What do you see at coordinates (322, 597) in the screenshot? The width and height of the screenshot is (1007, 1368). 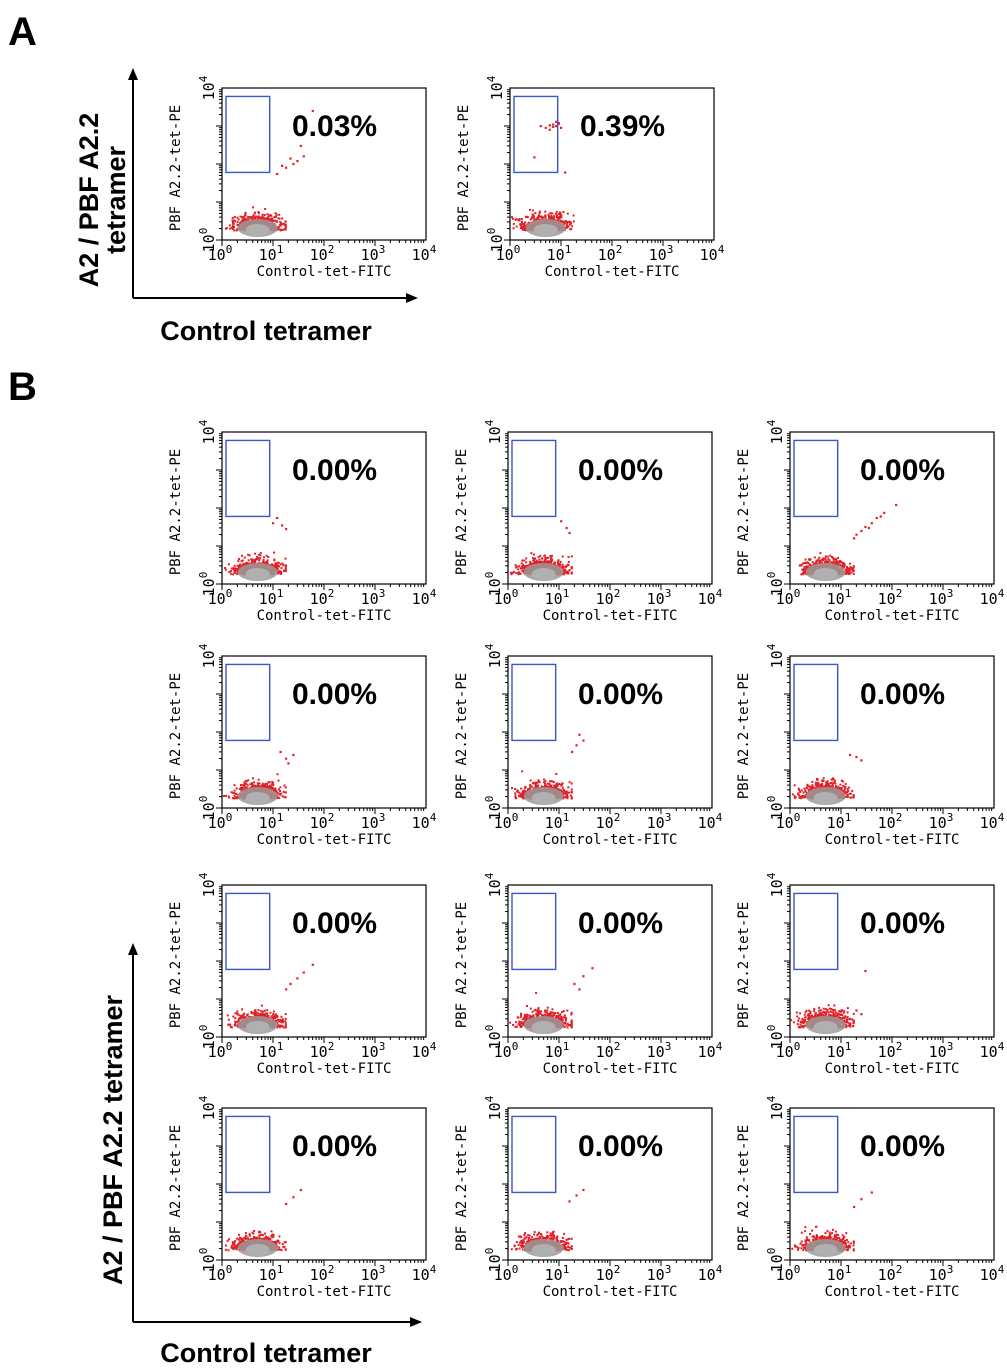 I see `x-tick-label: 10²` at bounding box center [322, 597].